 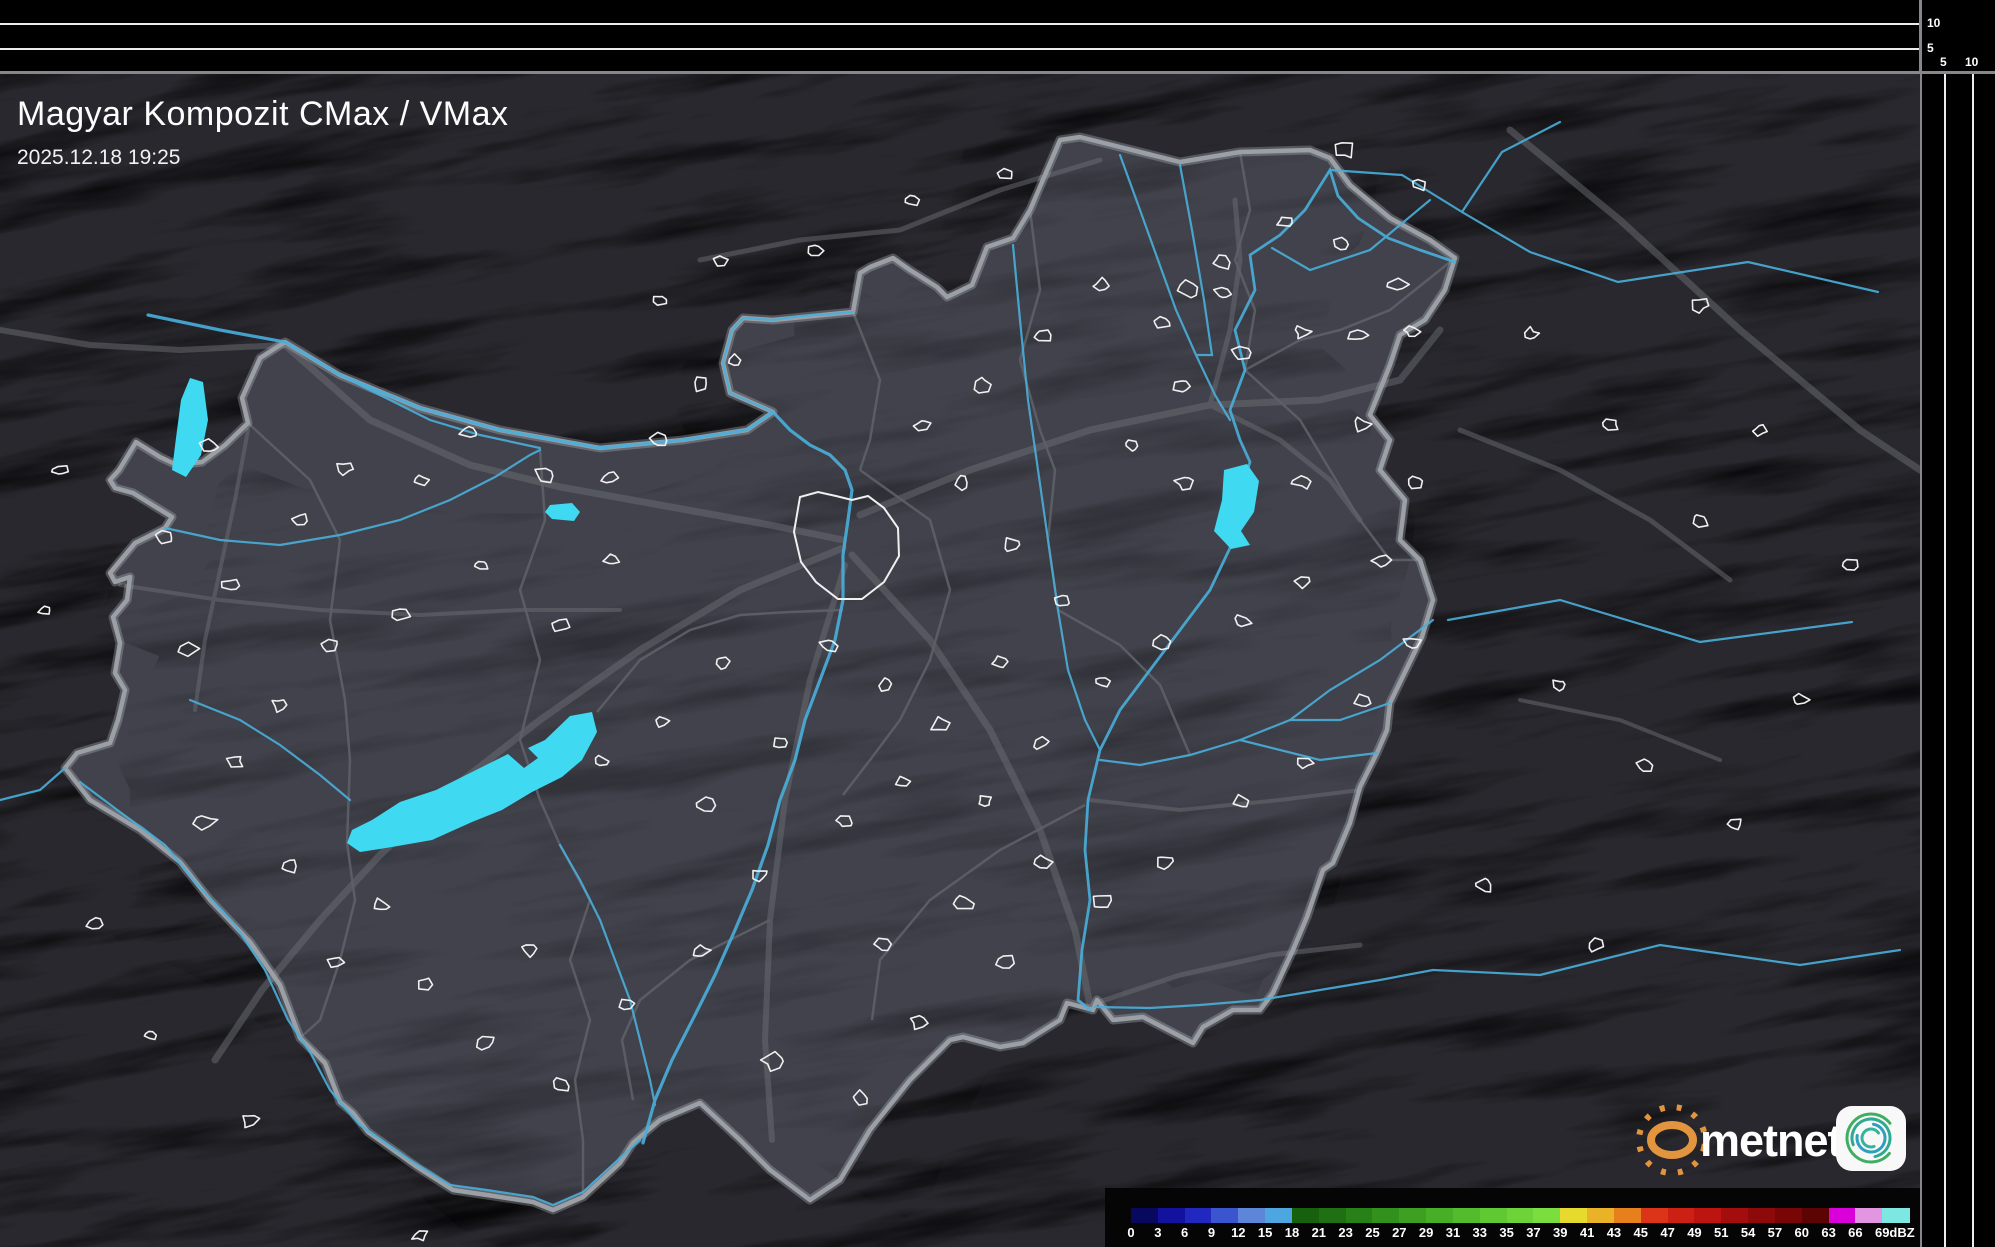 What do you see at coordinates (1640, 1232) in the screenshot?
I see `legend-tick-label: 45` at bounding box center [1640, 1232].